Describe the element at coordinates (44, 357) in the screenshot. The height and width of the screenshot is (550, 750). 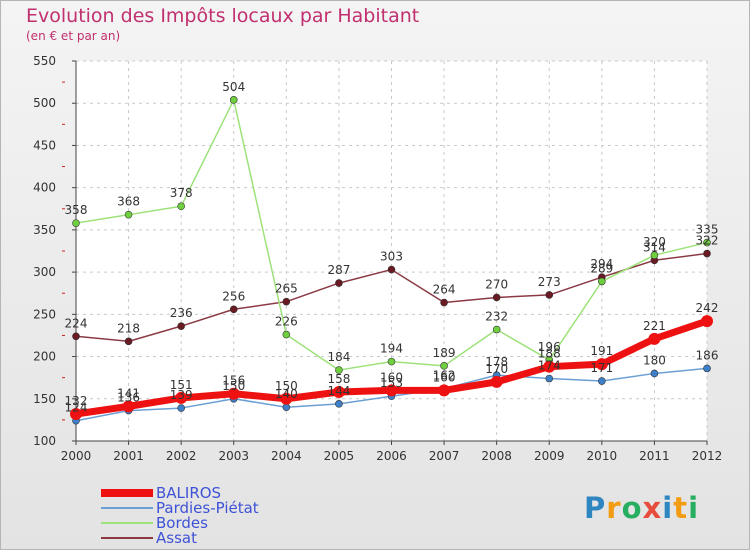
I see `y-tick-label: 200` at that location.